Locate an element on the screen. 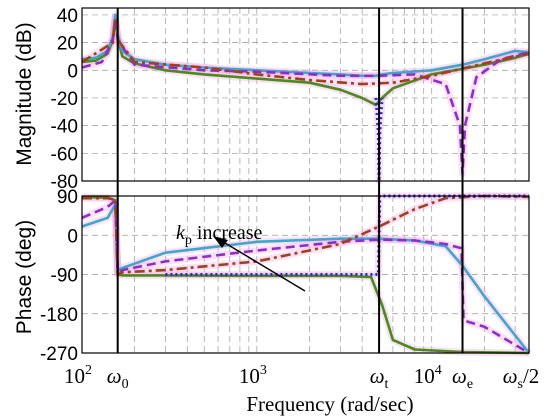 Image resolution: width=550 pixels, height=420 pixels. annotation-text: kp increase is located at coordinates (219, 235).